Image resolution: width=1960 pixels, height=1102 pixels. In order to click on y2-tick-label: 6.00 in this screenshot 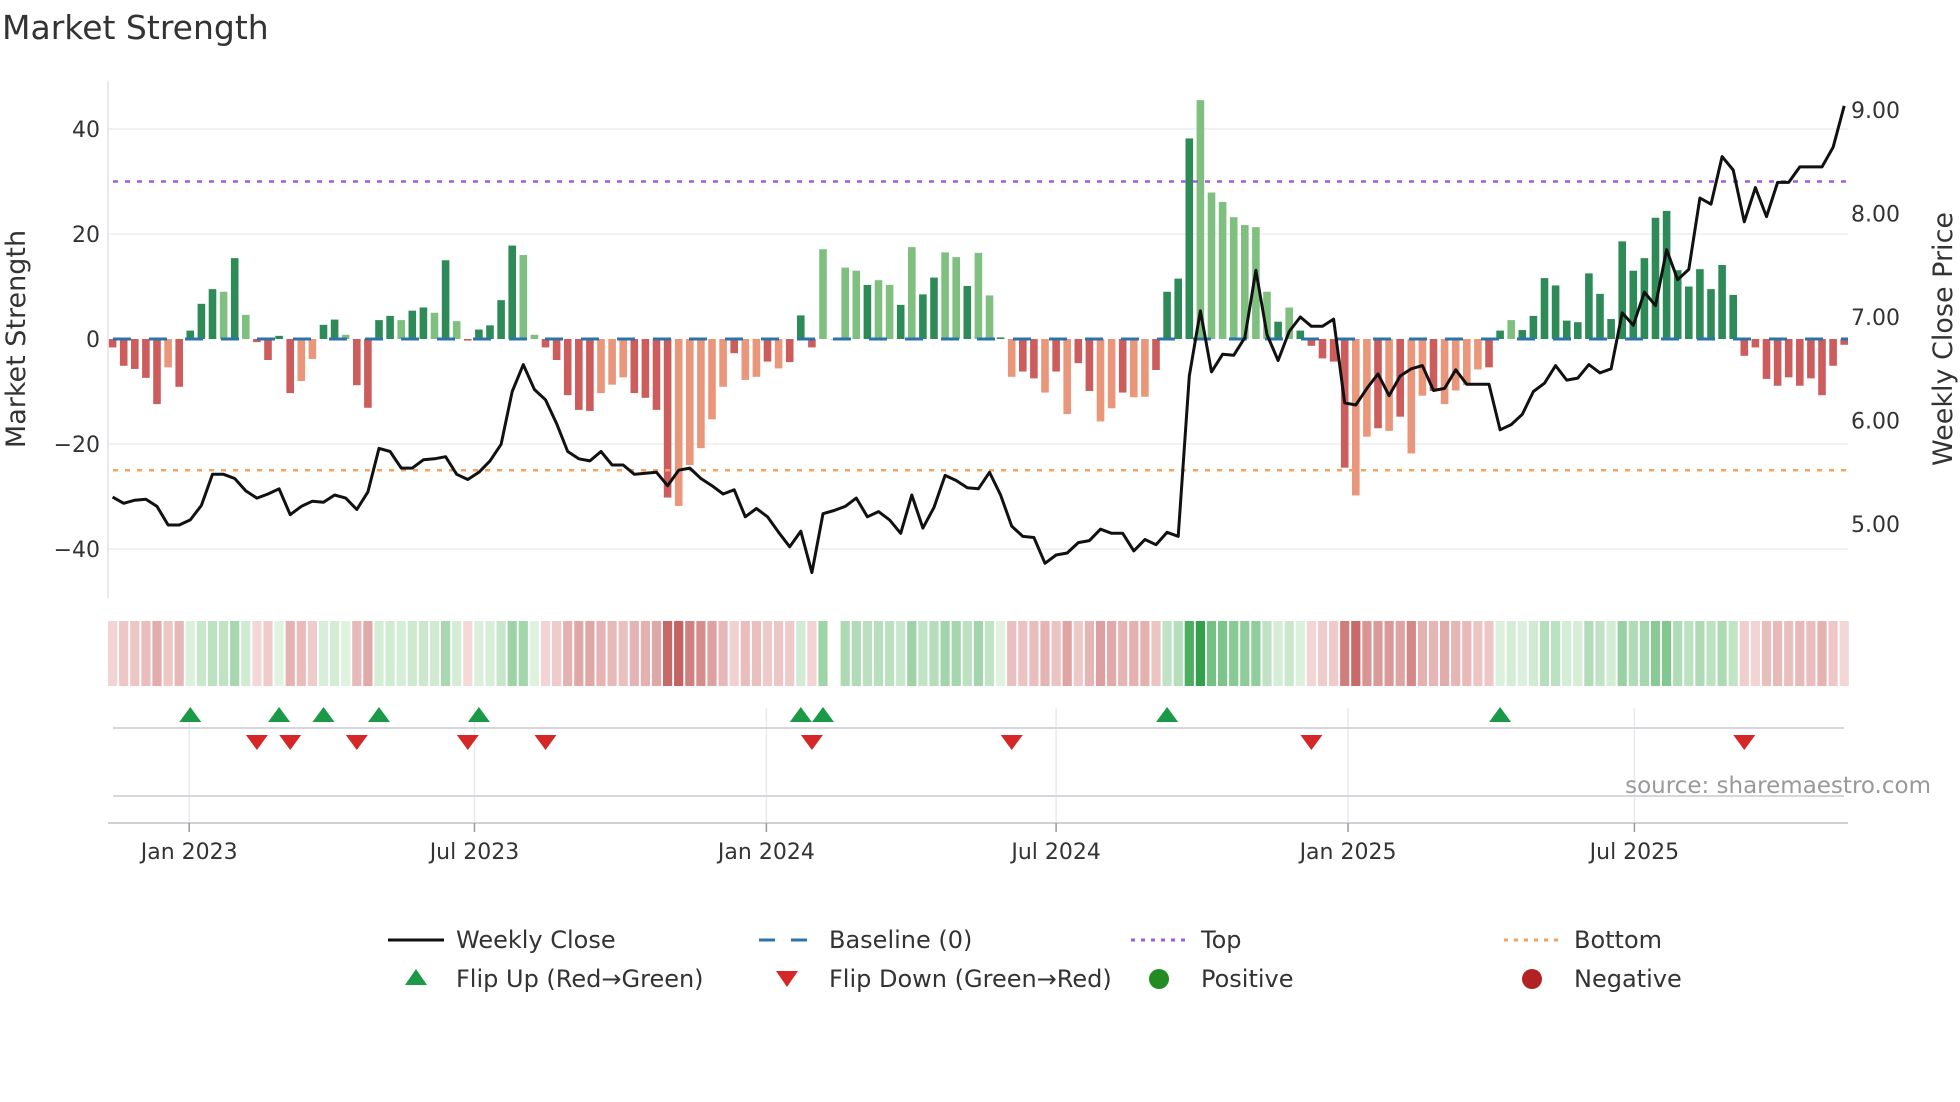, I will do `click(1875, 422)`.